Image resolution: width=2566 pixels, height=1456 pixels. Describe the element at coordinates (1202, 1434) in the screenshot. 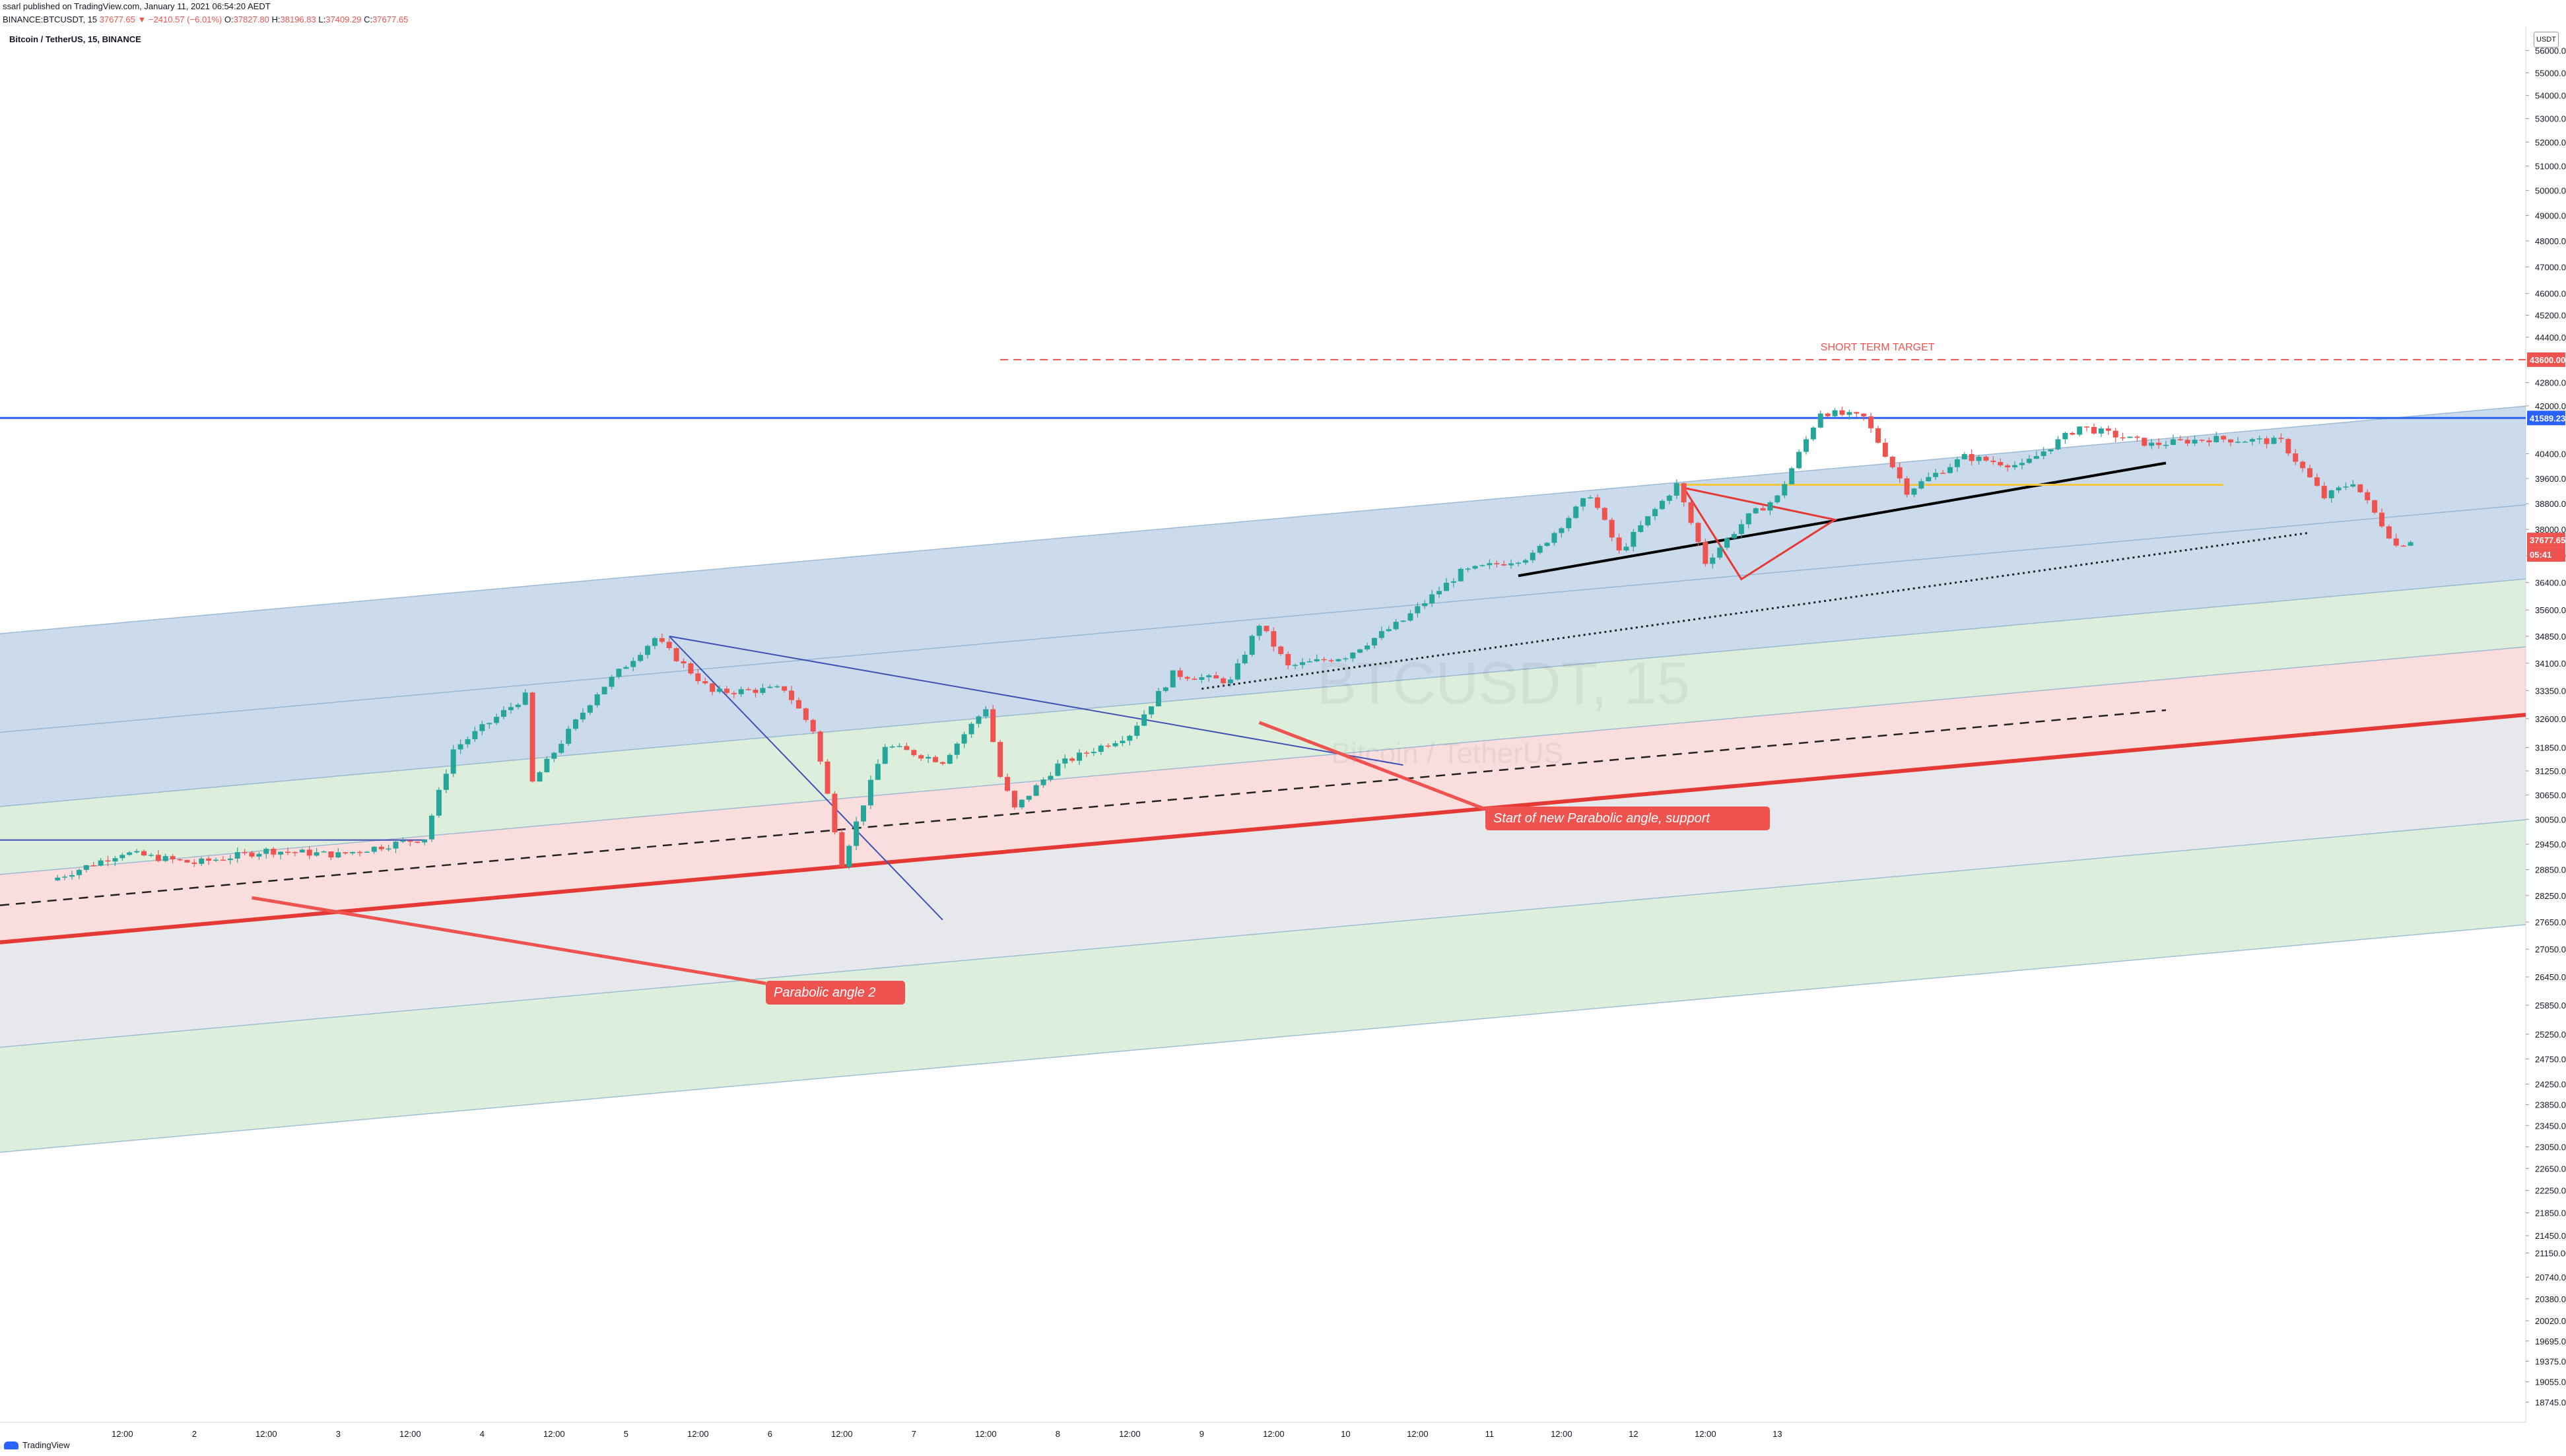

I see `x-tick-label: 9` at that location.